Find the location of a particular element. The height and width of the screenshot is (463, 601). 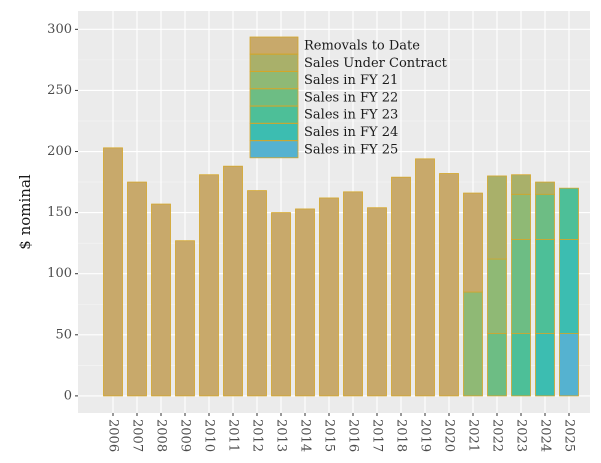

x-tick-label: 2025 is located at coordinates (569, 435).